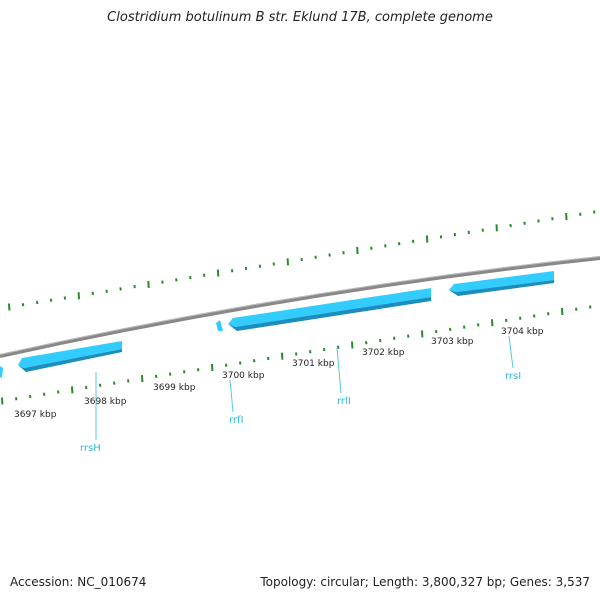 This screenshot has width=600, height=600. I want to click on gene-feature-rrfI, so click(219, 325).